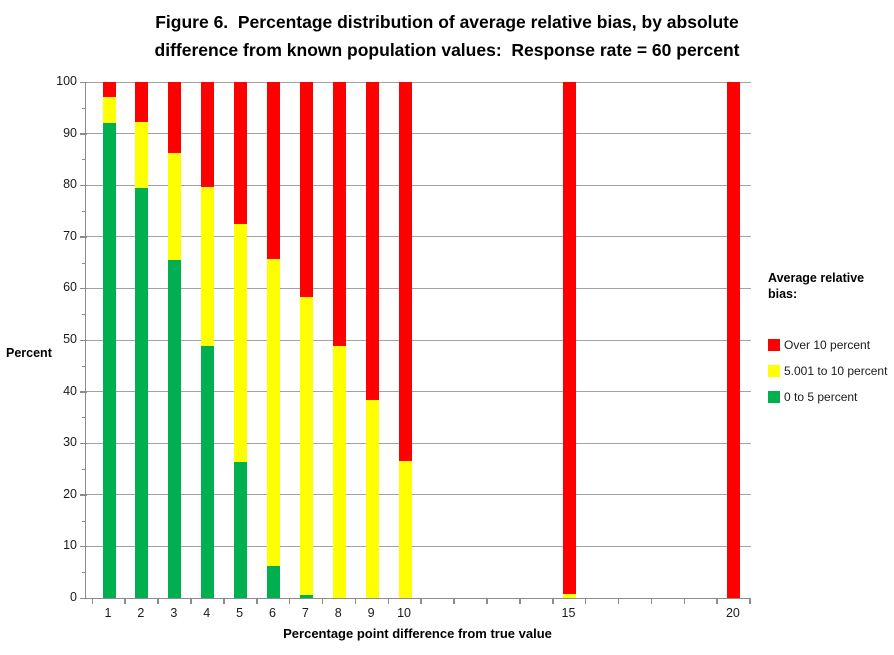 The image size is (894, 655). I want to click on x-tick-label-15: 15, so click(568, 613).